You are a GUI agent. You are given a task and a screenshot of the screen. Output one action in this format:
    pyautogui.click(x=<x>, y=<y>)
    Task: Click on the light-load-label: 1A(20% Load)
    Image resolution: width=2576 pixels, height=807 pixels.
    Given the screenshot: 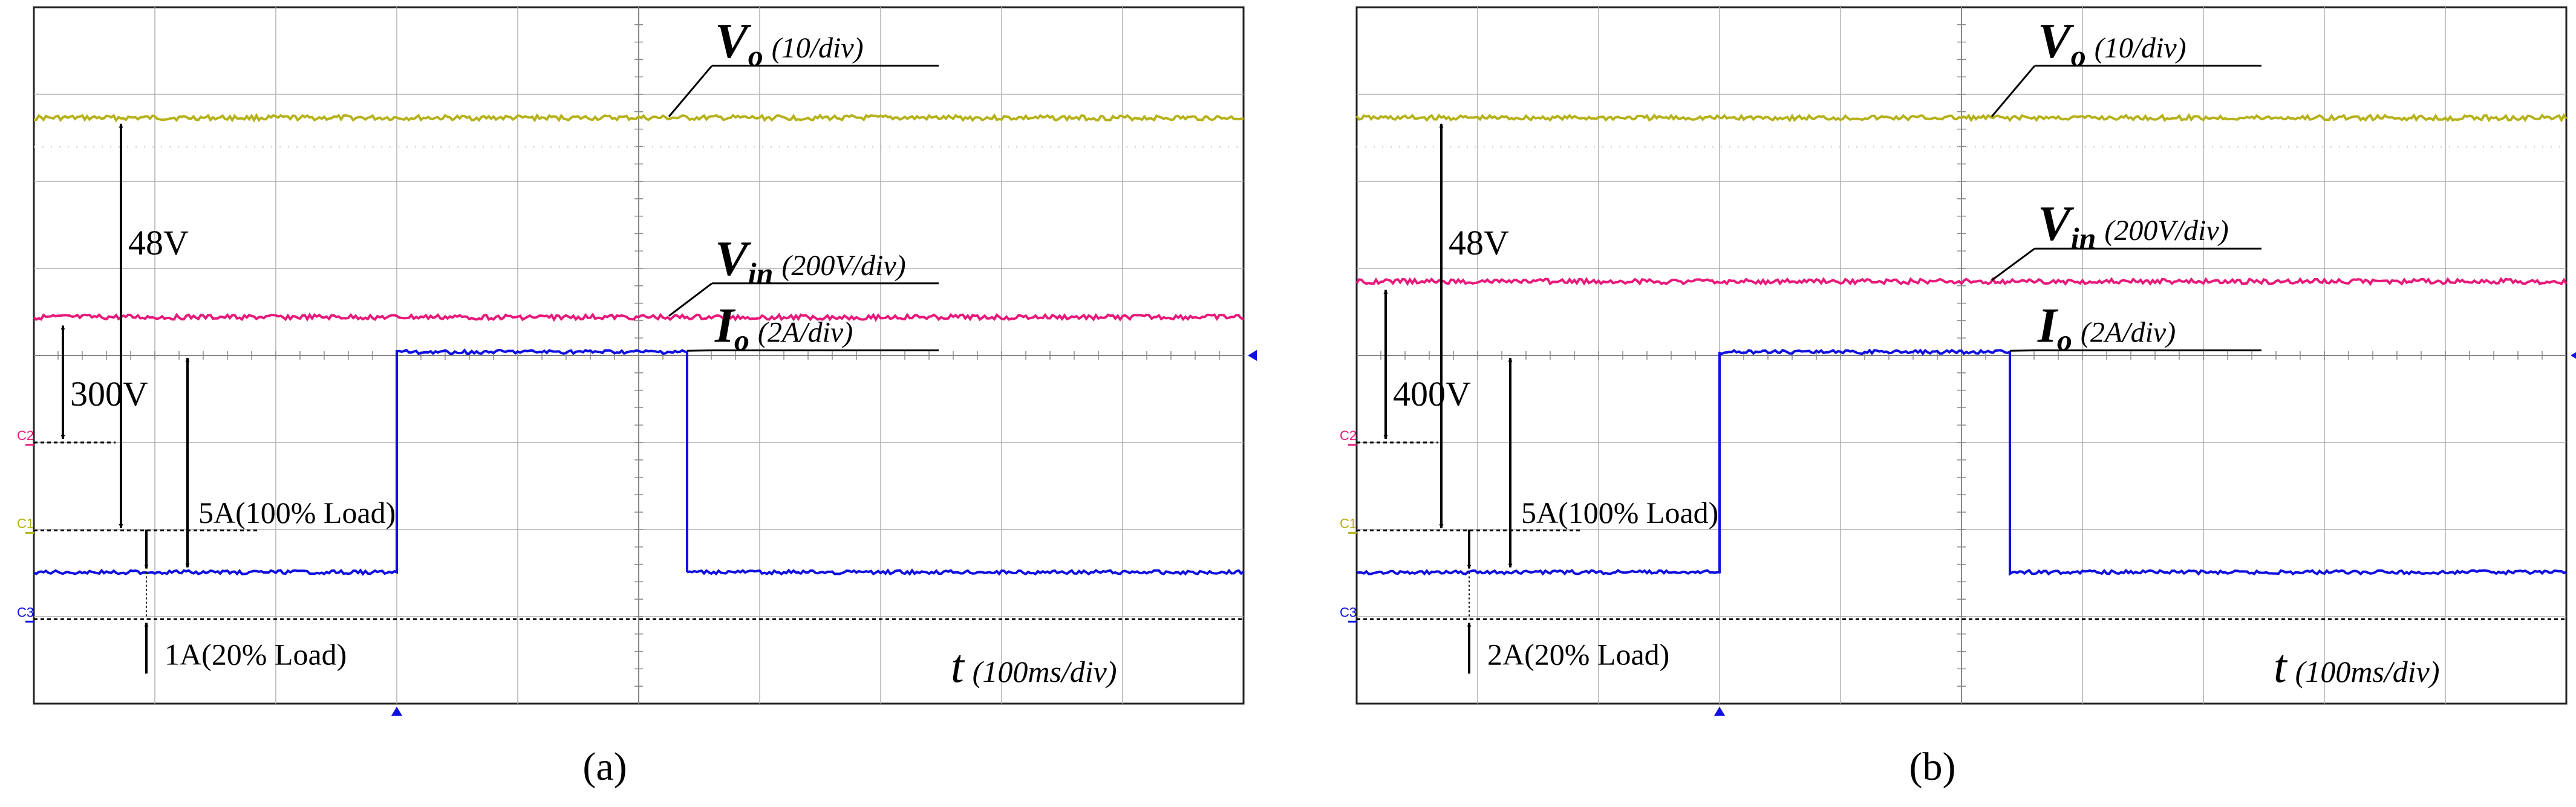 What is the action you would take?
    pyautogui.click(x=256, y=654)
    